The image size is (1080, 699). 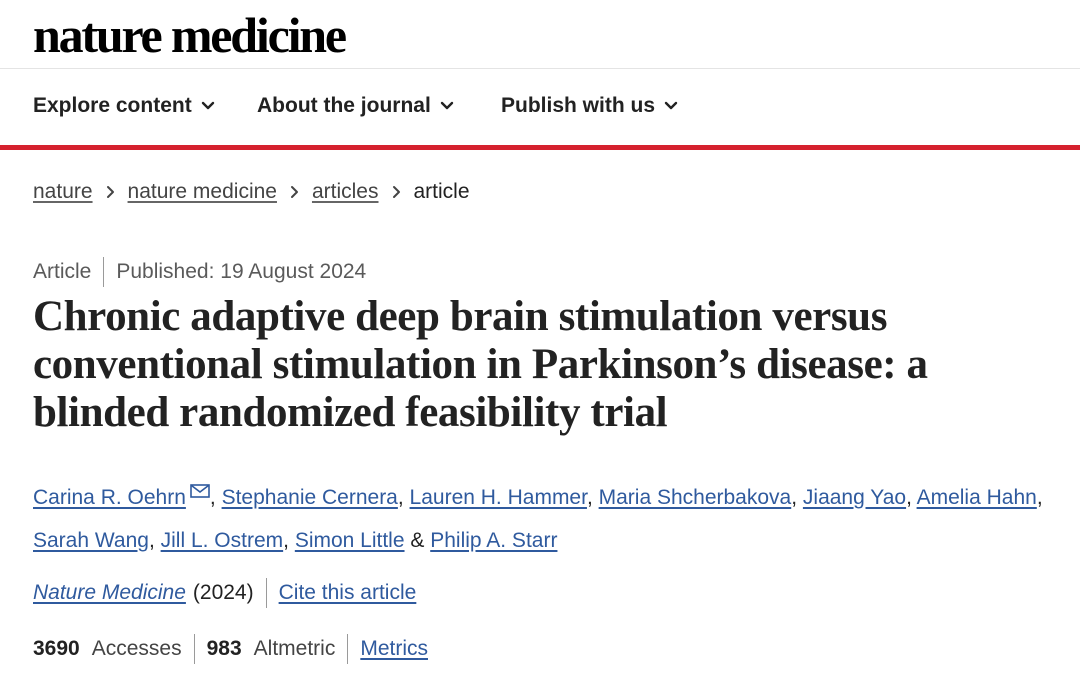 I want to click on mail-icon, so click(x=200, y=491).